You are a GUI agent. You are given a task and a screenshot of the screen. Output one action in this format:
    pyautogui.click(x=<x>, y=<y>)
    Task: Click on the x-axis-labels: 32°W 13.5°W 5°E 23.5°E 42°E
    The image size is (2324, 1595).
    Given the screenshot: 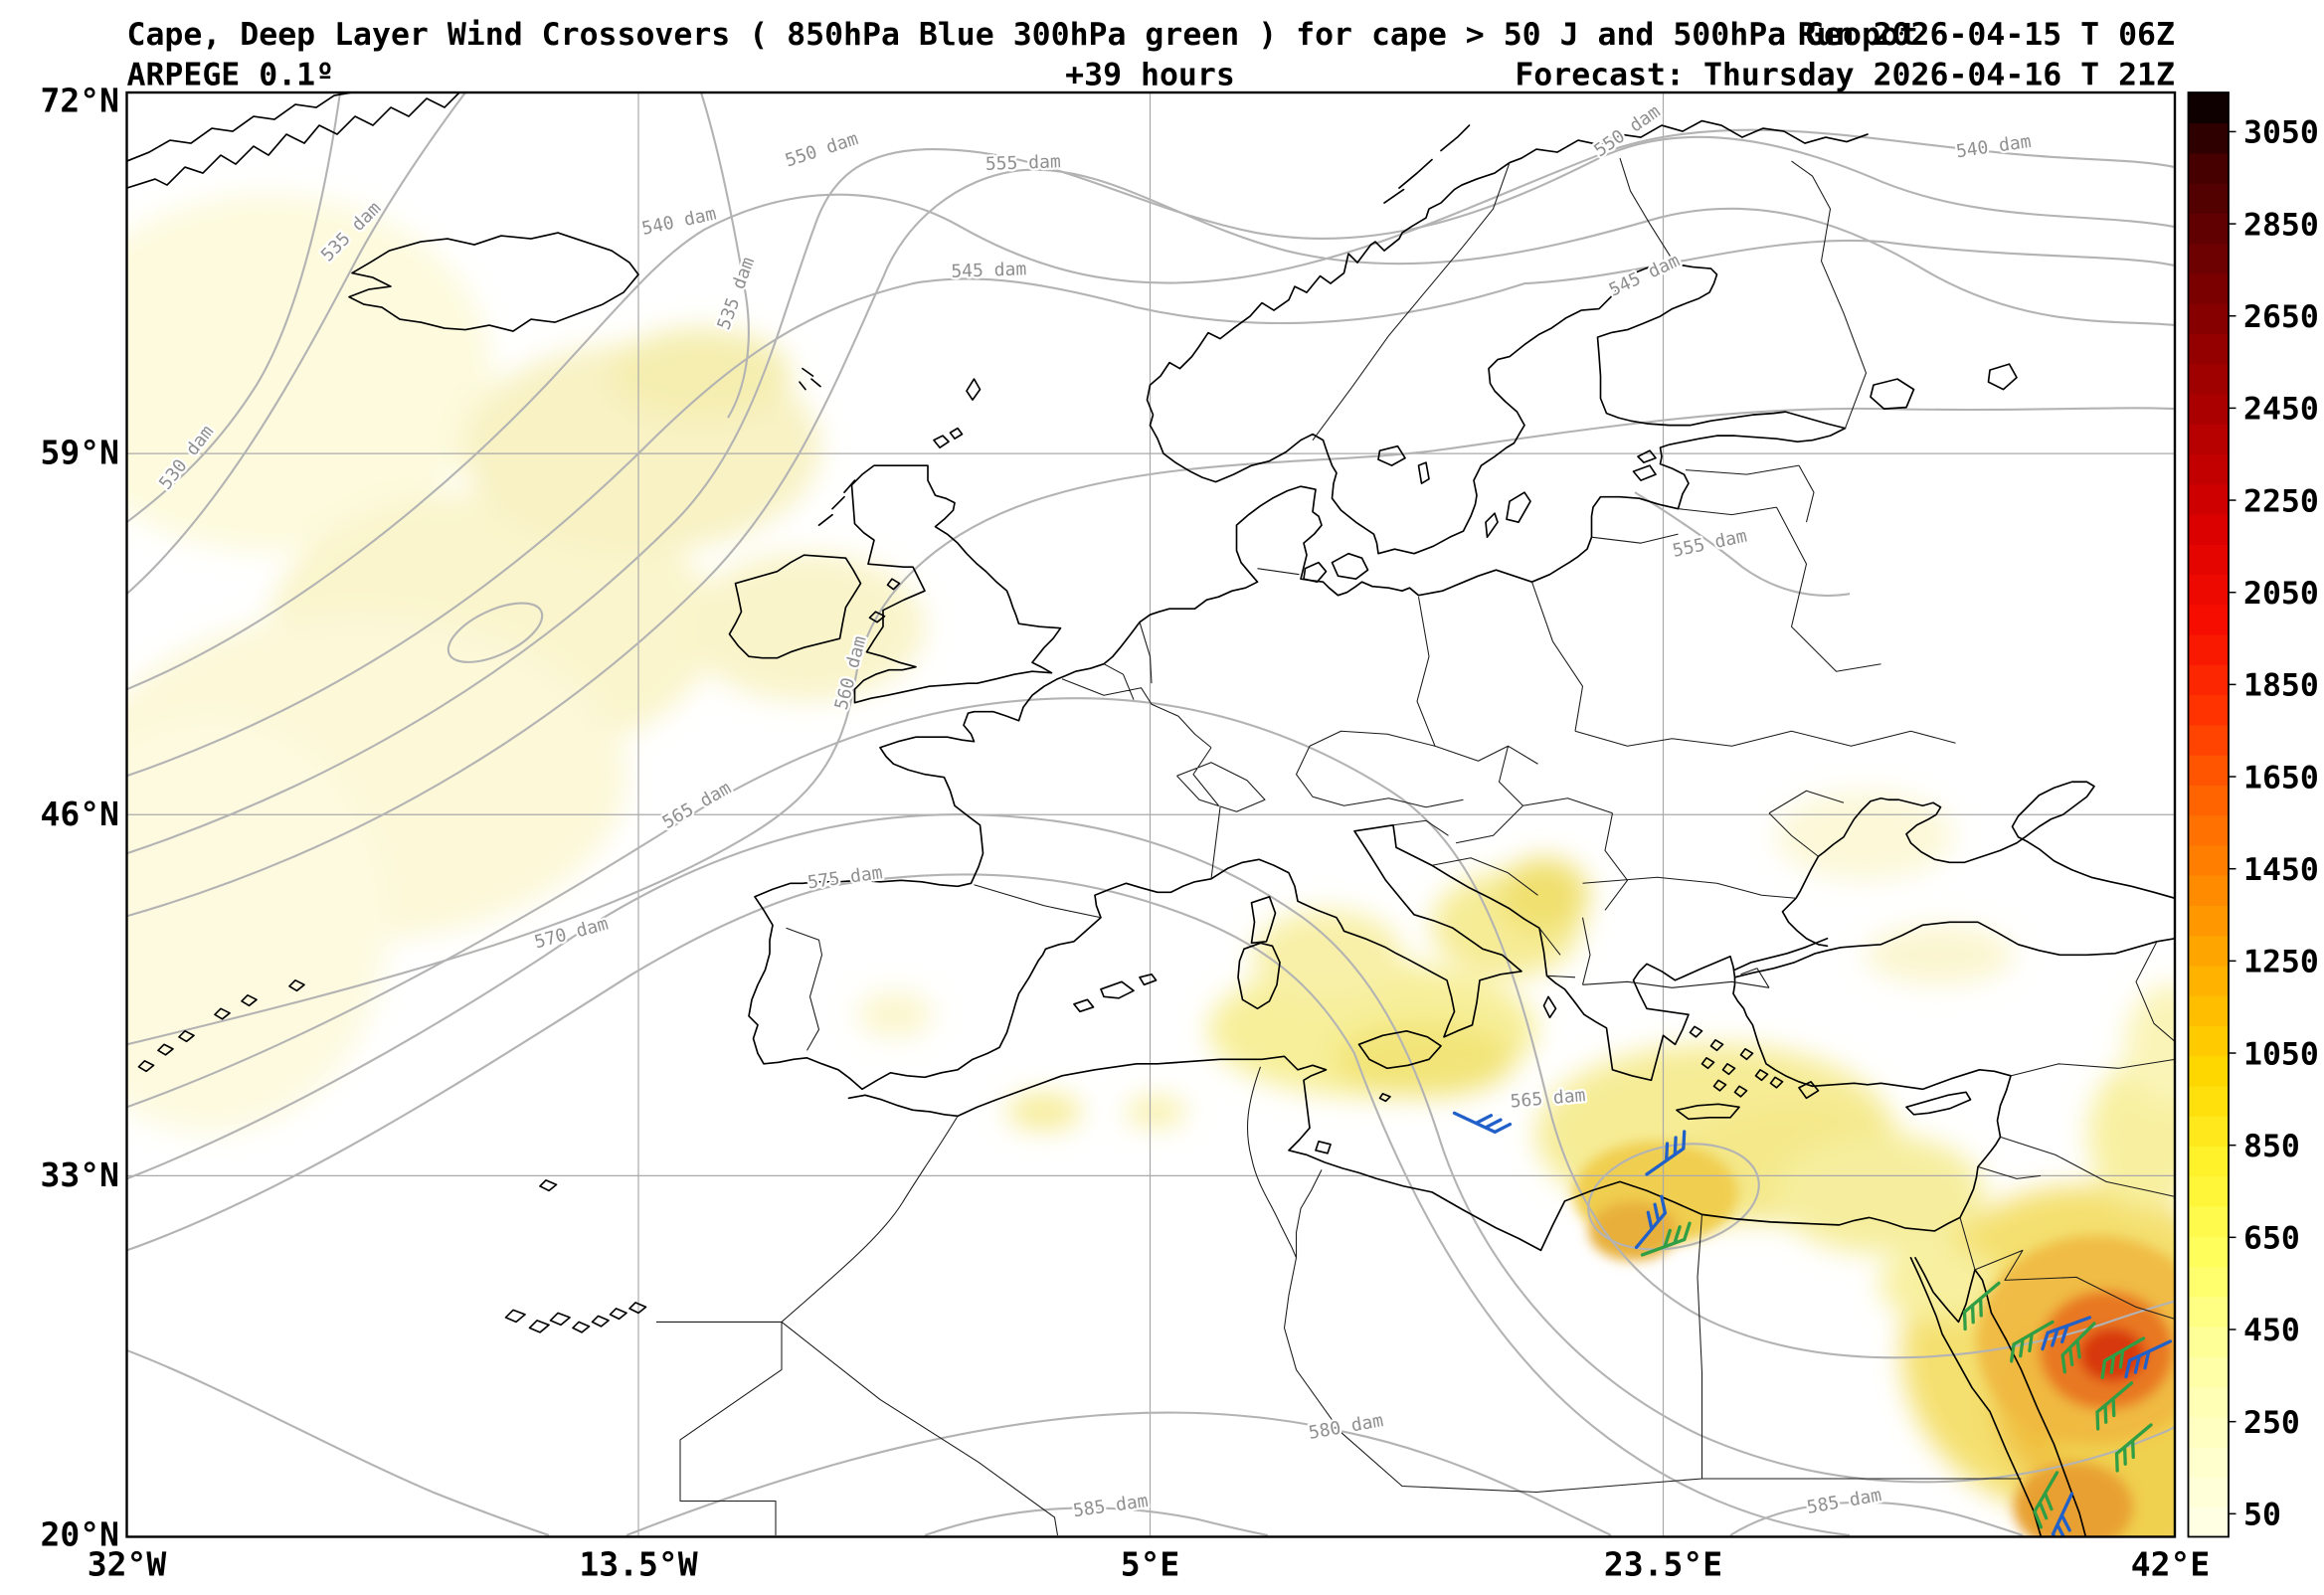 What is the action you would take?
    pyautogui.click(x=1149, y=1563)
    